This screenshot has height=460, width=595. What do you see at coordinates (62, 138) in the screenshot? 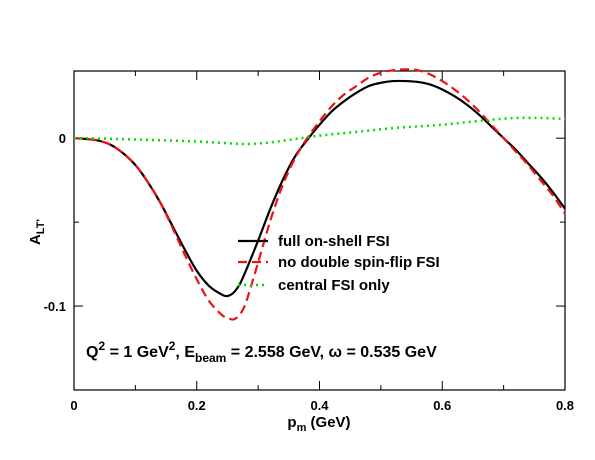
I see `y-tick-label: 0` at bounding box center [62, 138].